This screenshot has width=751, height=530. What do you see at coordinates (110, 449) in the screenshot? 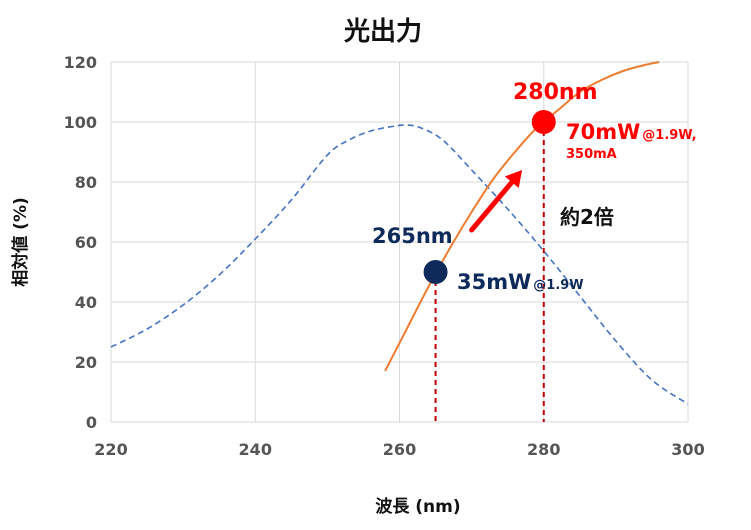
I see `x-tick-label: 220` at bounding box center [110, 449].